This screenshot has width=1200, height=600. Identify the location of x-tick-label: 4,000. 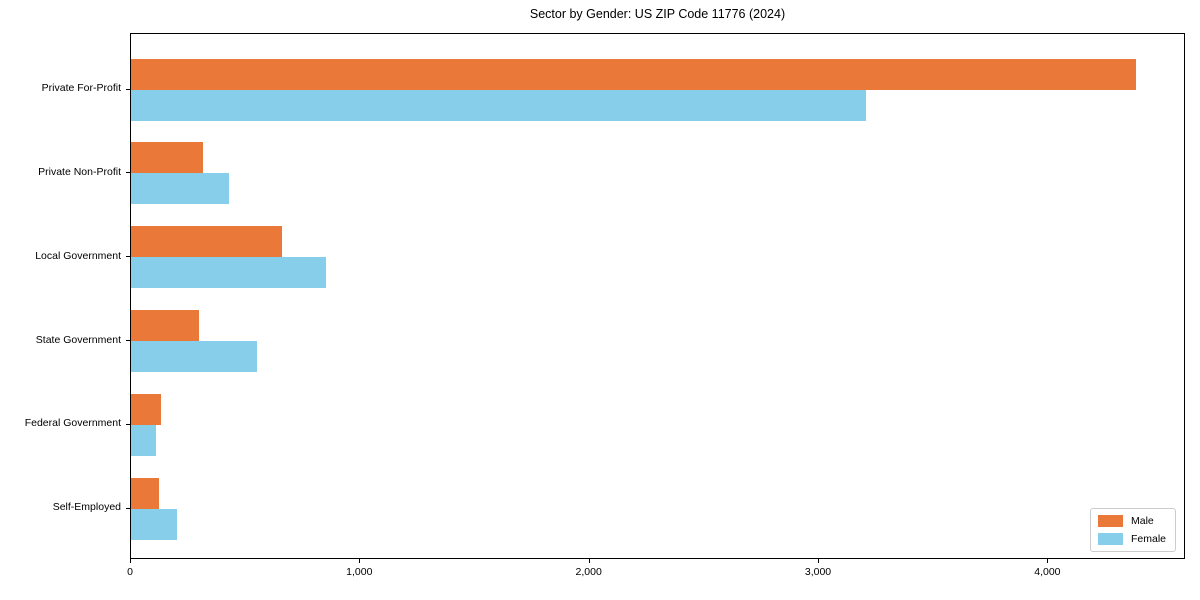
(1047, 572).